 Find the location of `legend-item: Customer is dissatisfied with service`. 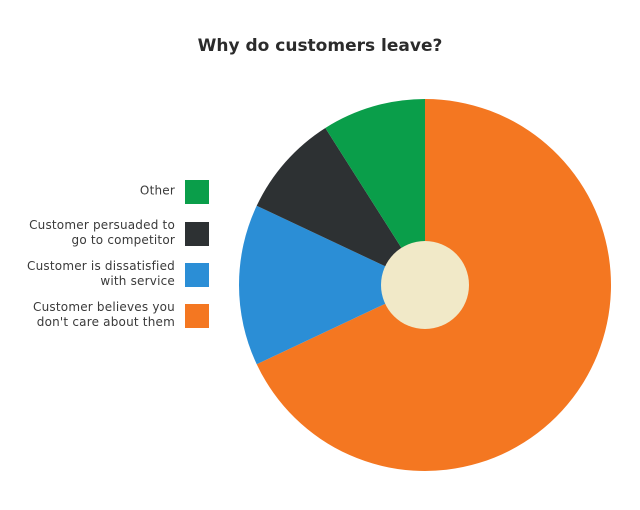

legend-item: Customer is dissatisfied with service is located at coordinates (105, 274).